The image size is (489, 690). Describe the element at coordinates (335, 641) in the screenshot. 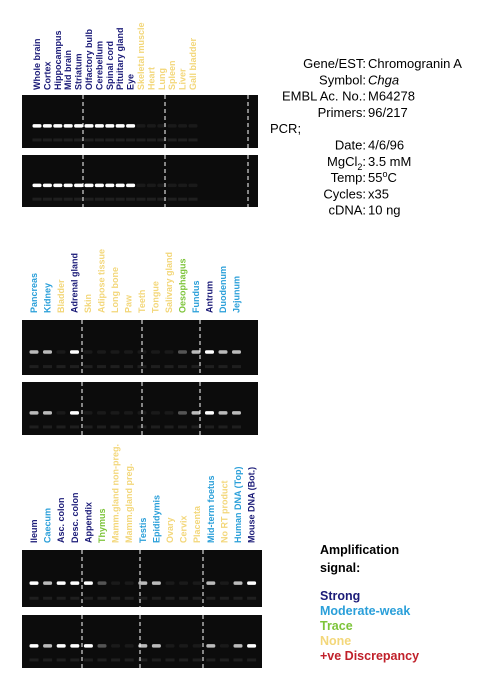

I see `legend-item: None` at that location.